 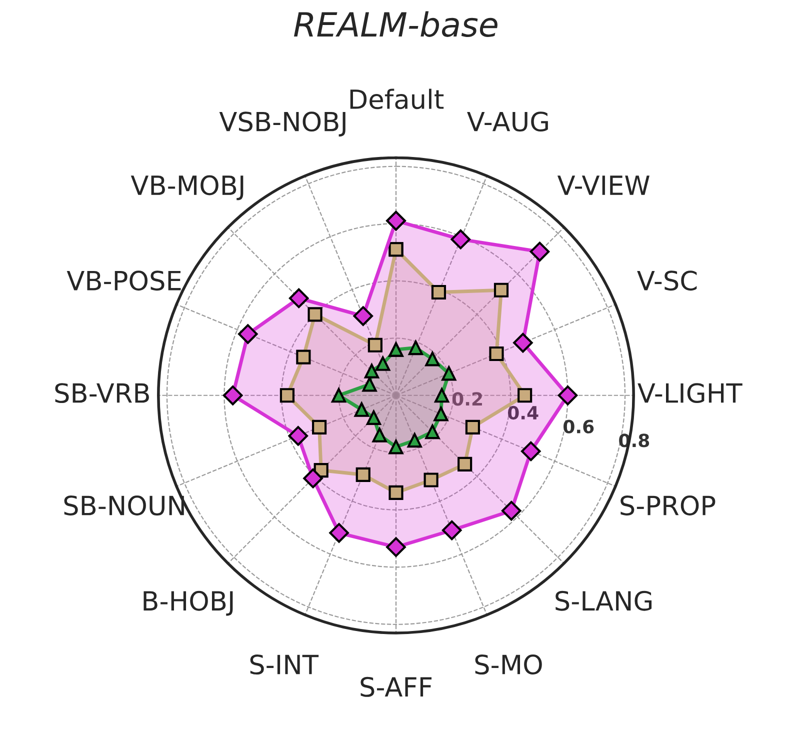 What do you see at coordinates (124, 506) in the screenshot?
I see `spoke-label: SB-NOUN` at bounding box center [124, 506].